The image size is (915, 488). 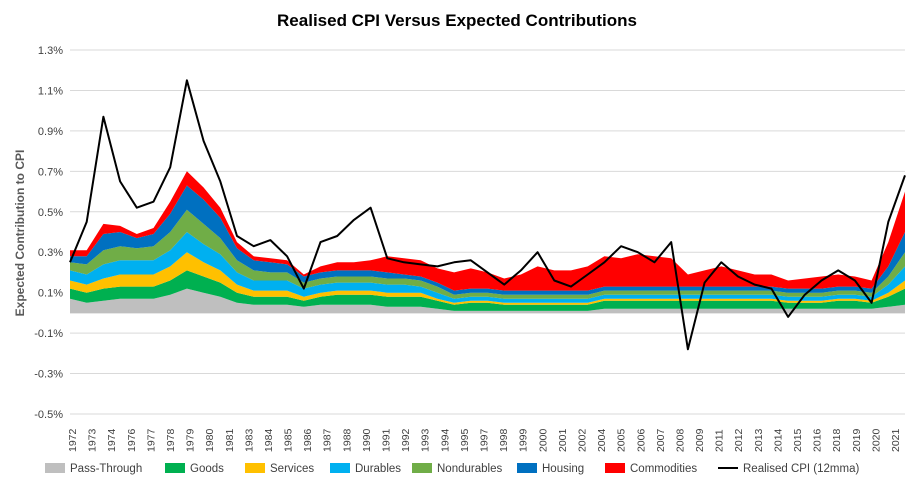 I want to click on x-tick-label: 1985, so click(x=289, y=440).